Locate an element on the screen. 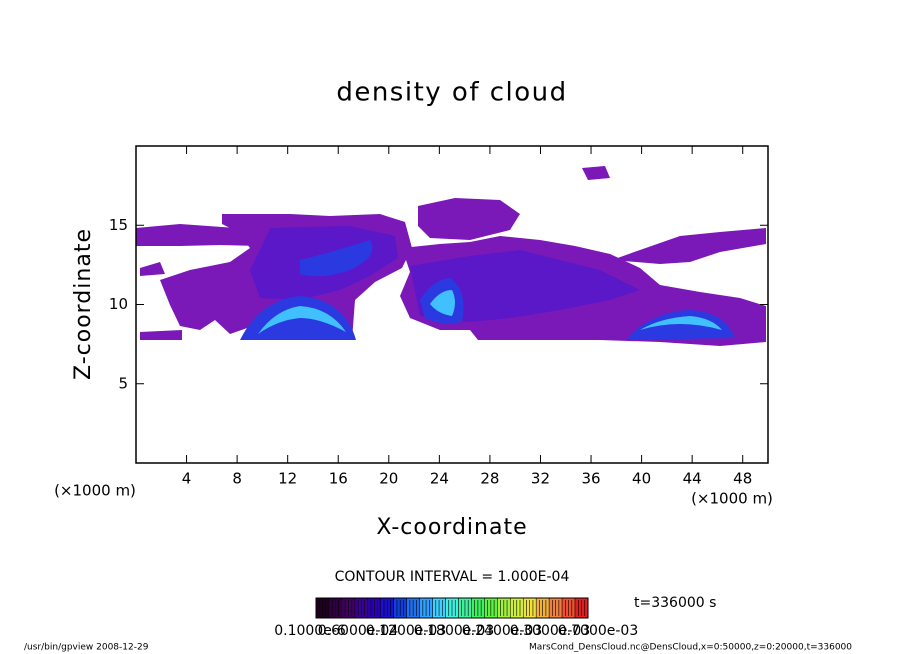 Image resolution: width=904 pixels, height=654 pixels. x-tick-label: 4 is located at coordinates (187, 479).